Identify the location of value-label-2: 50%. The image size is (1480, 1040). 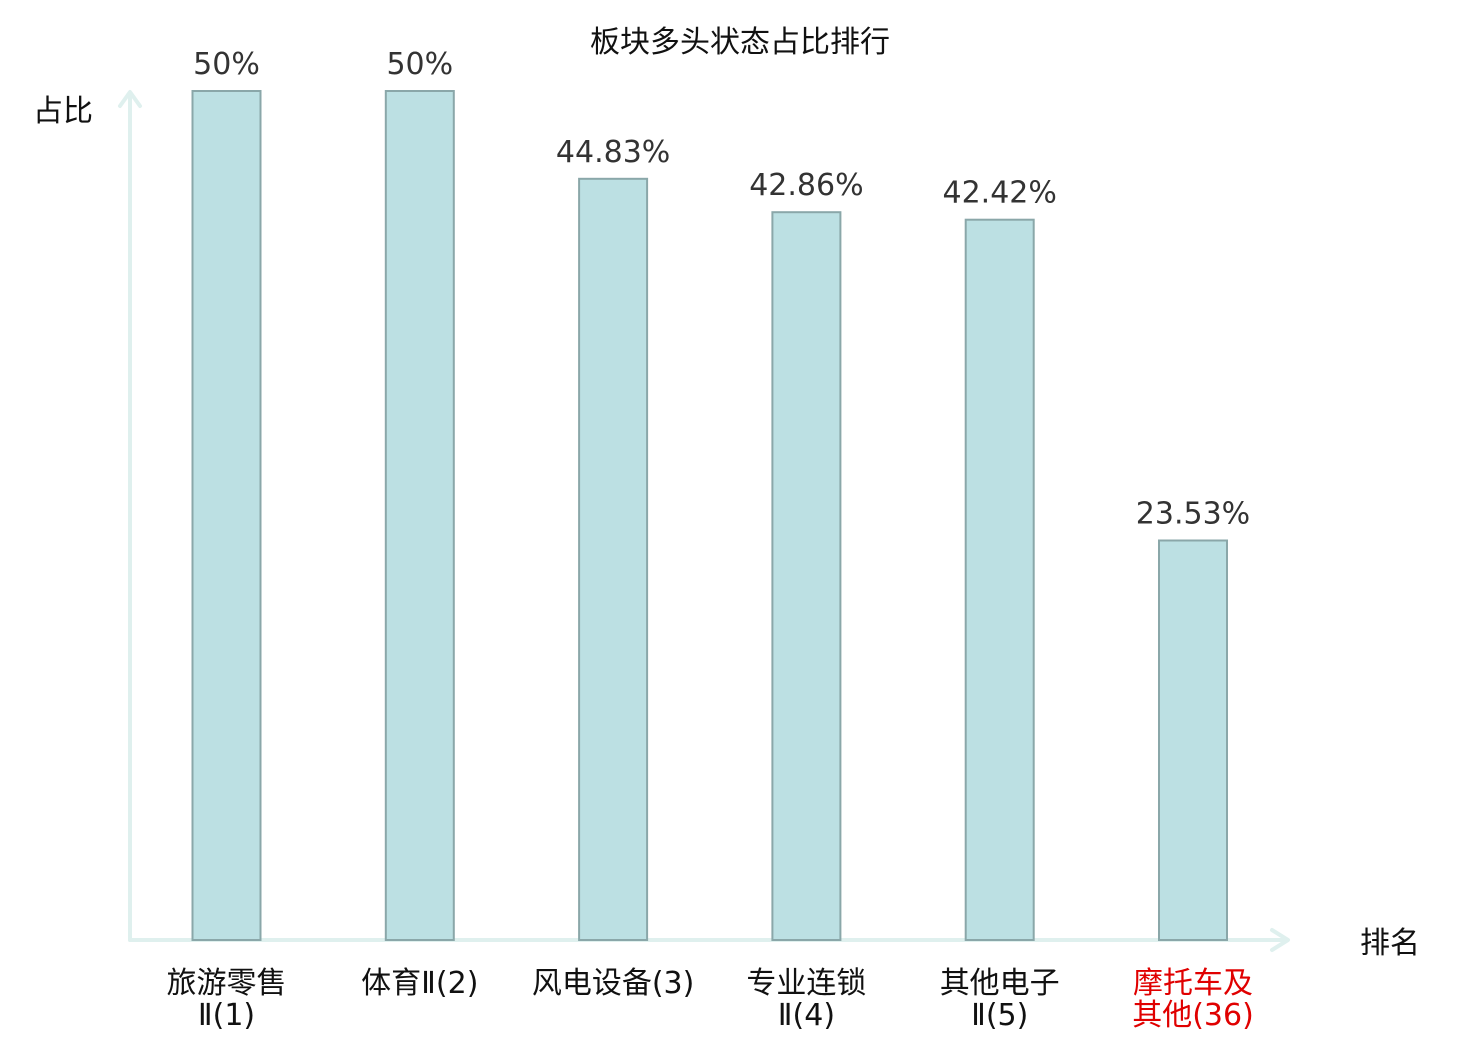
(419, 64).